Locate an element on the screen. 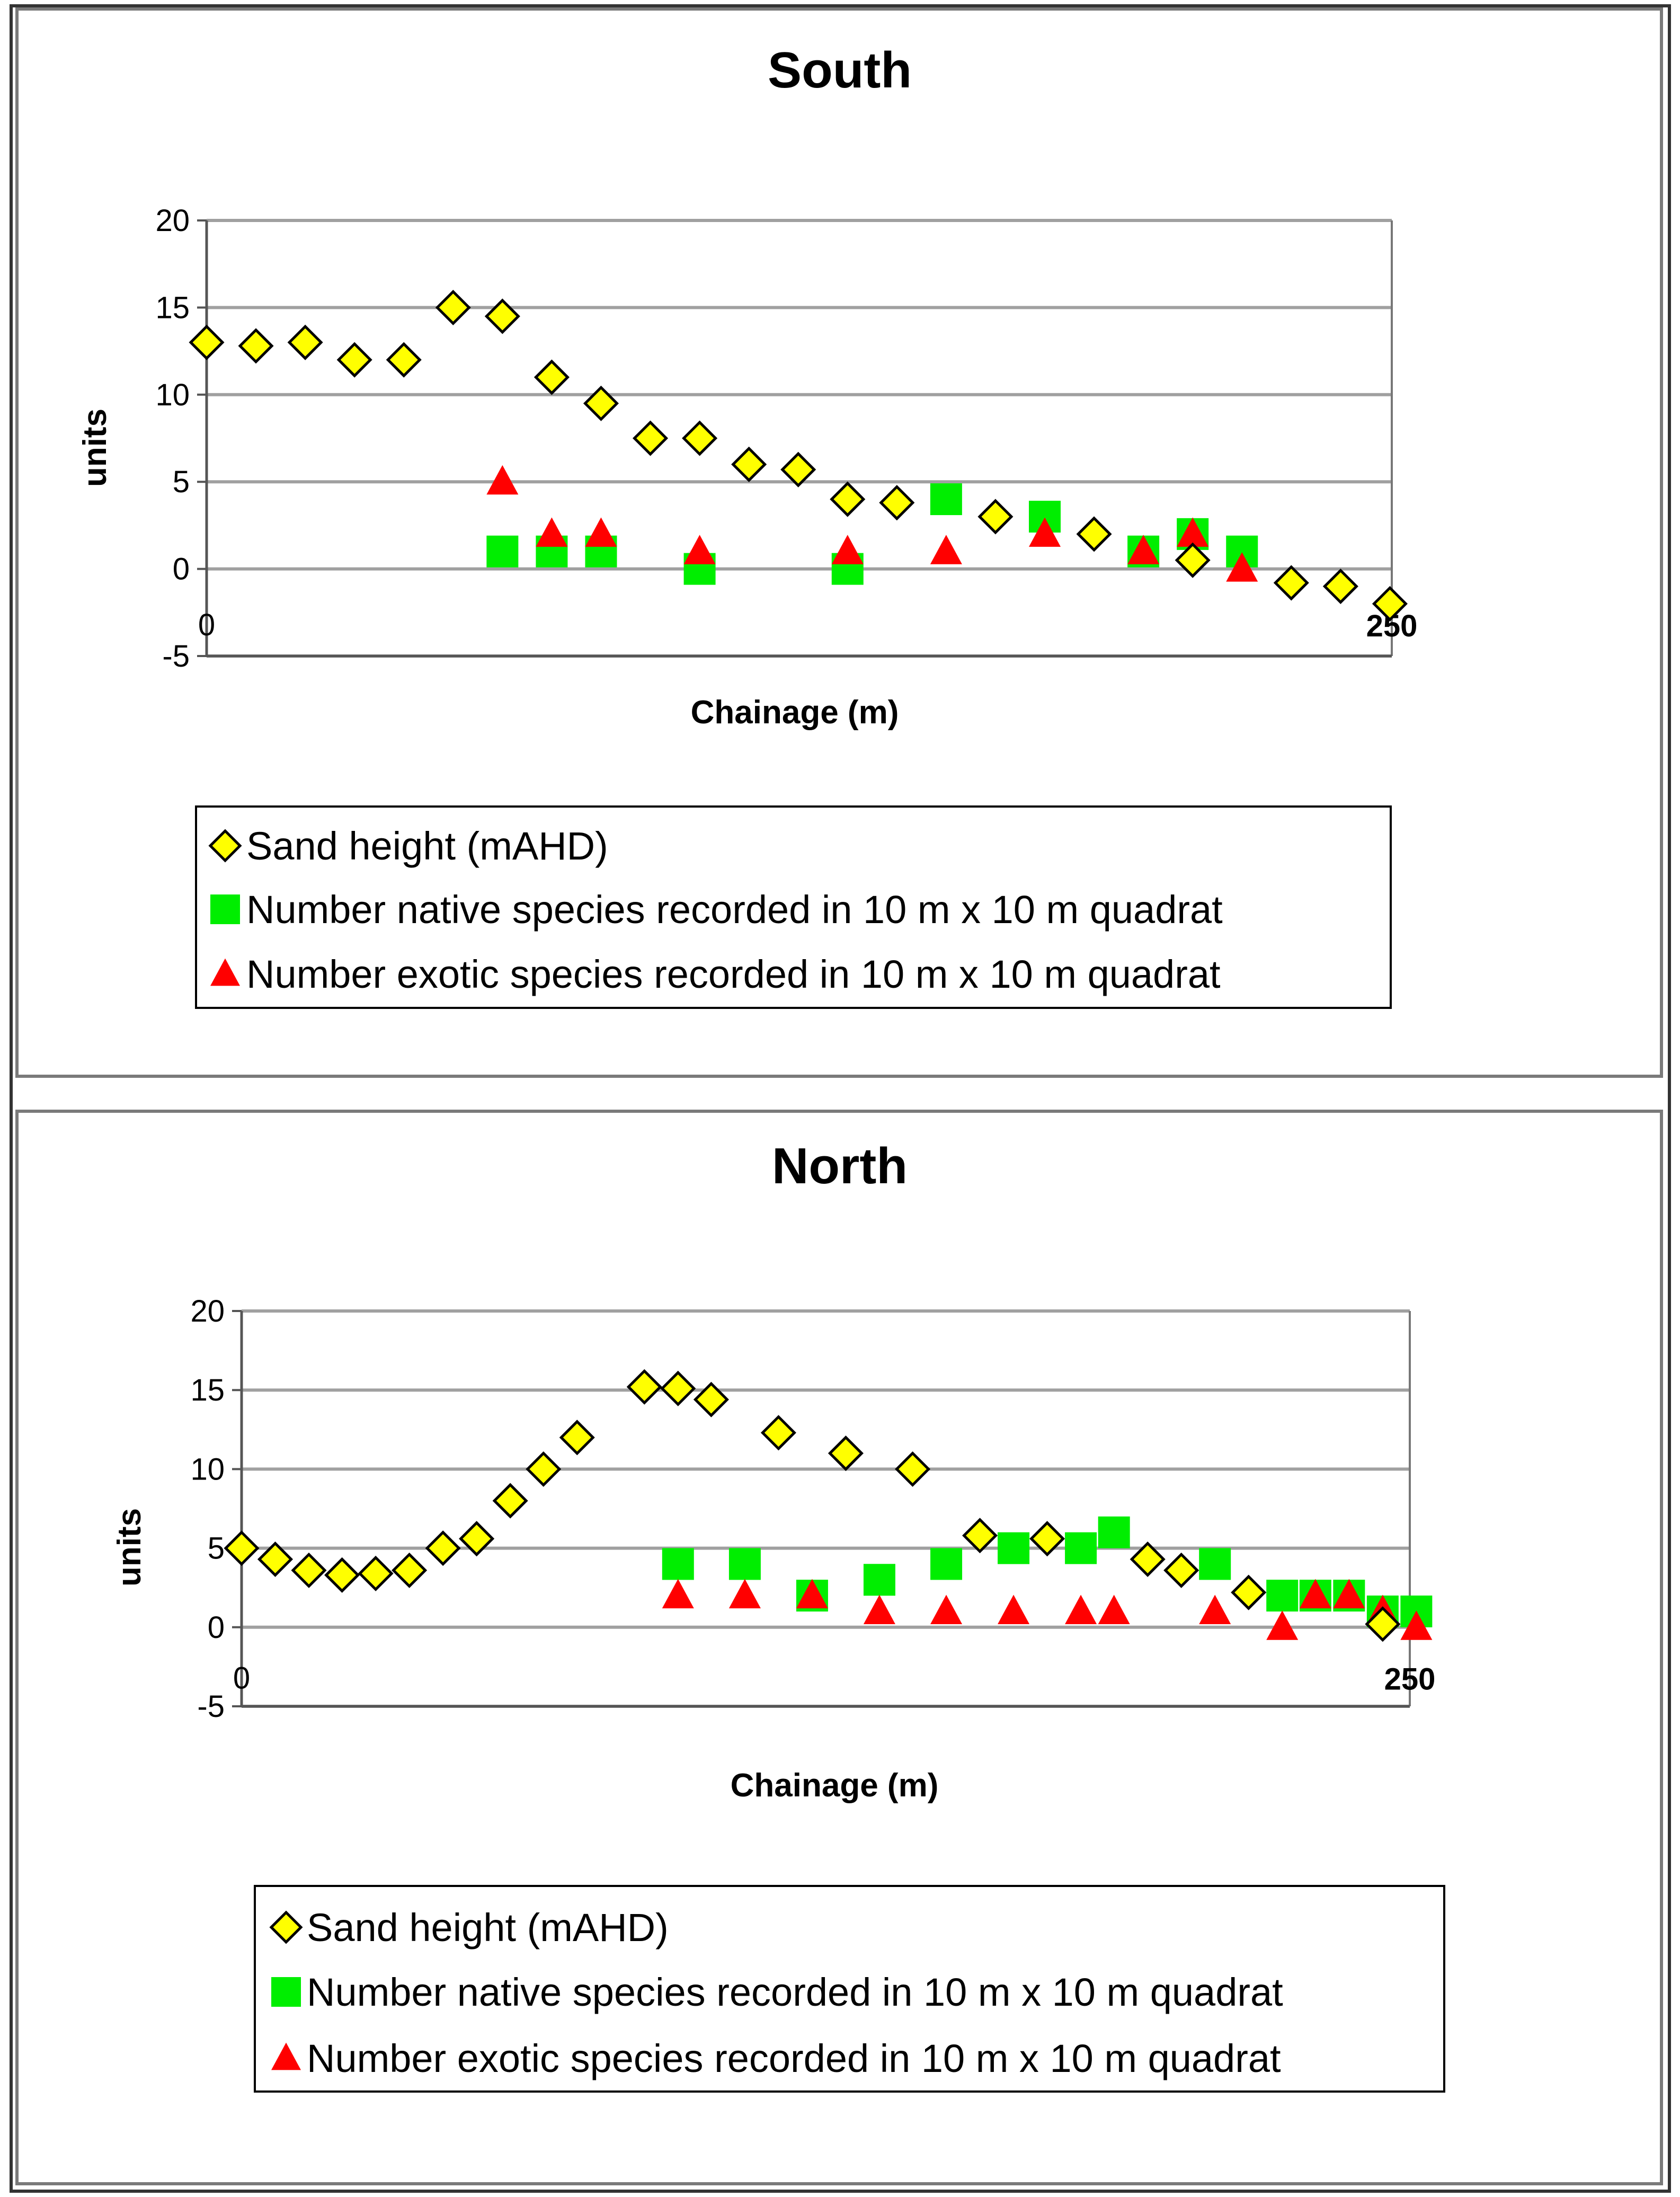  legend-key-triangle is located at coordinates (225, 972).